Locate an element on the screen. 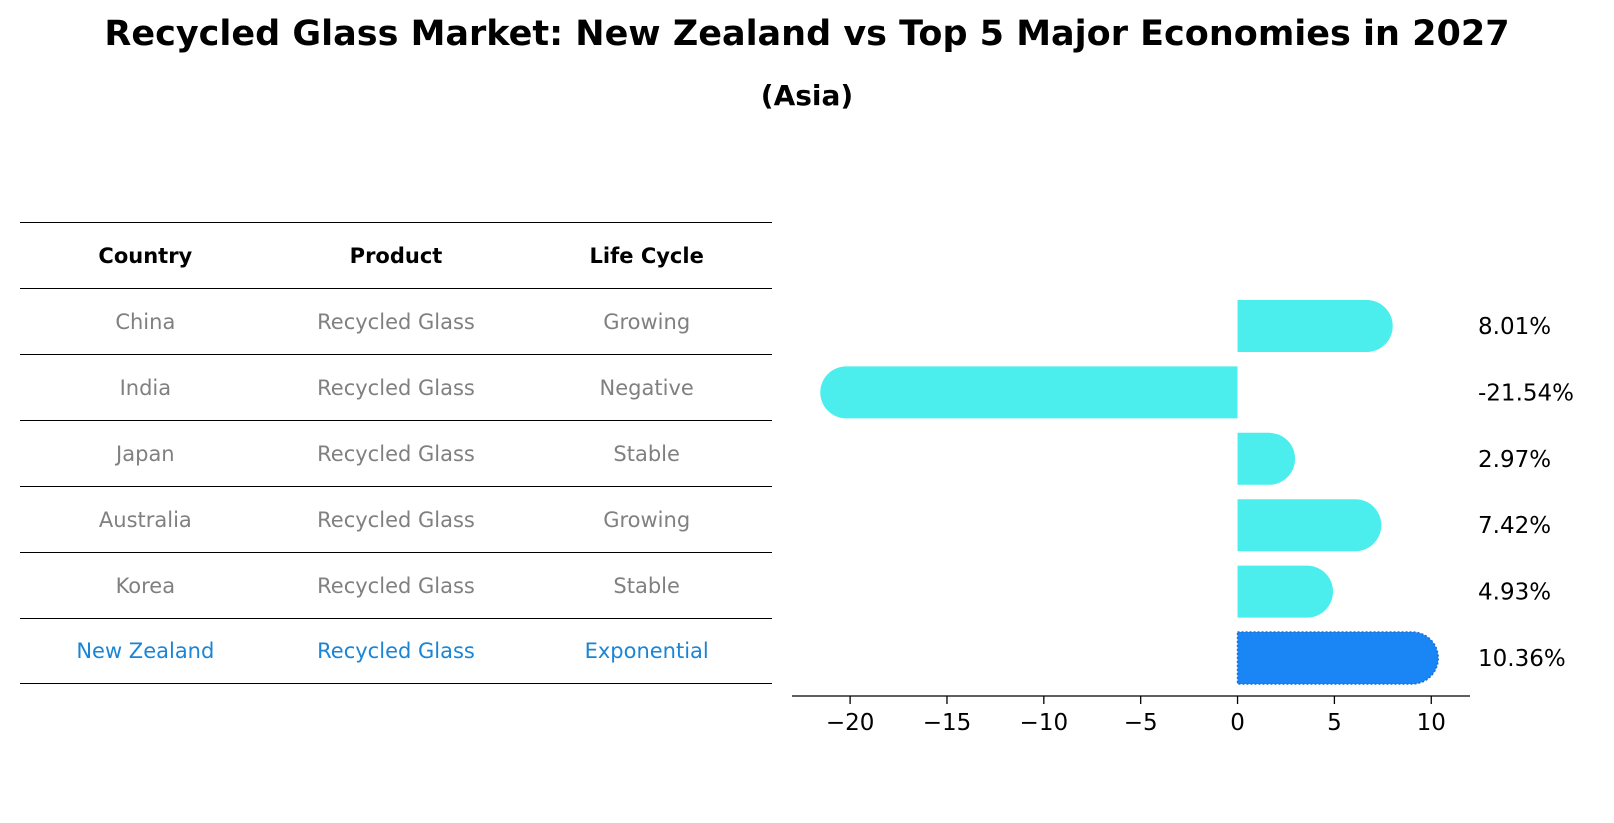 The height and width of the screenshot is (823, 1614). table-row: China Recycled Glass Growing is located at coordinates (396, 321).